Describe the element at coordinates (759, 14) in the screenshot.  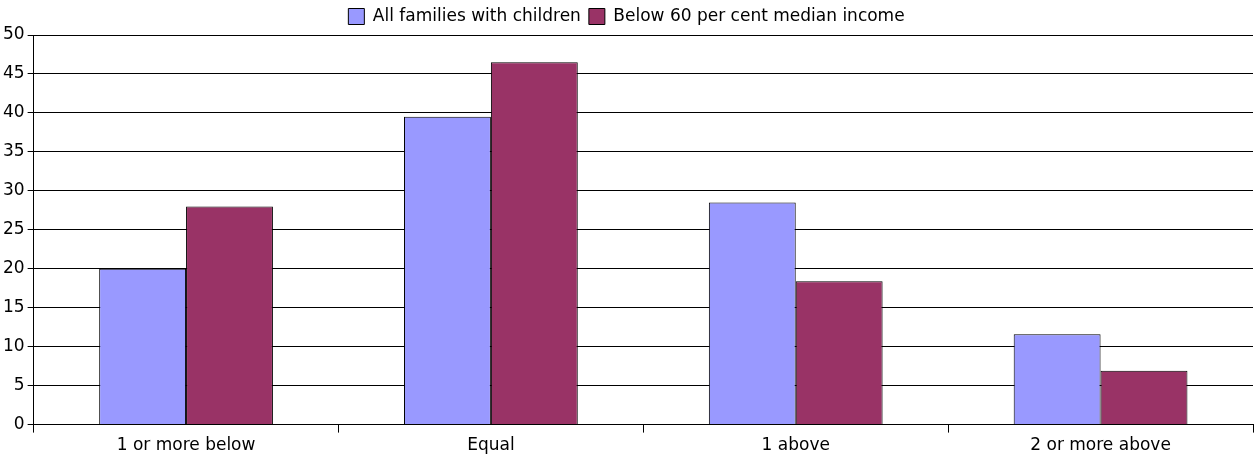
I see `legend-label: Below 60 per cent median income` at that location.